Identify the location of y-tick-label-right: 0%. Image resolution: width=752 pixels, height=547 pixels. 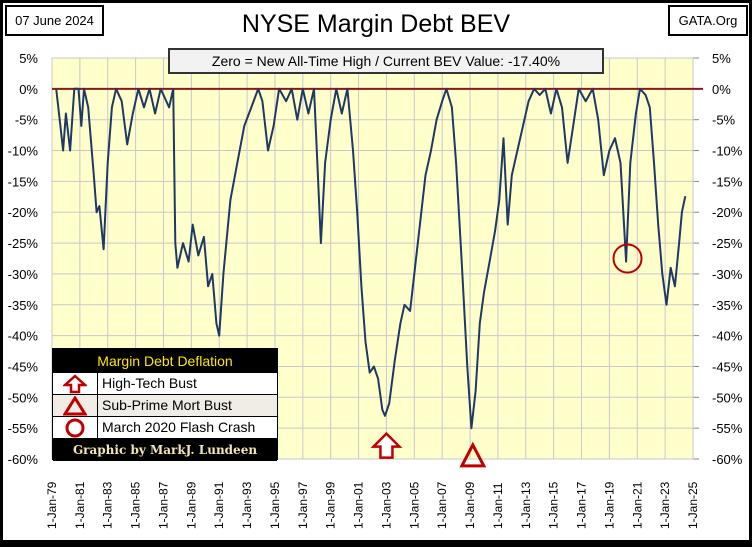
(721, 89).